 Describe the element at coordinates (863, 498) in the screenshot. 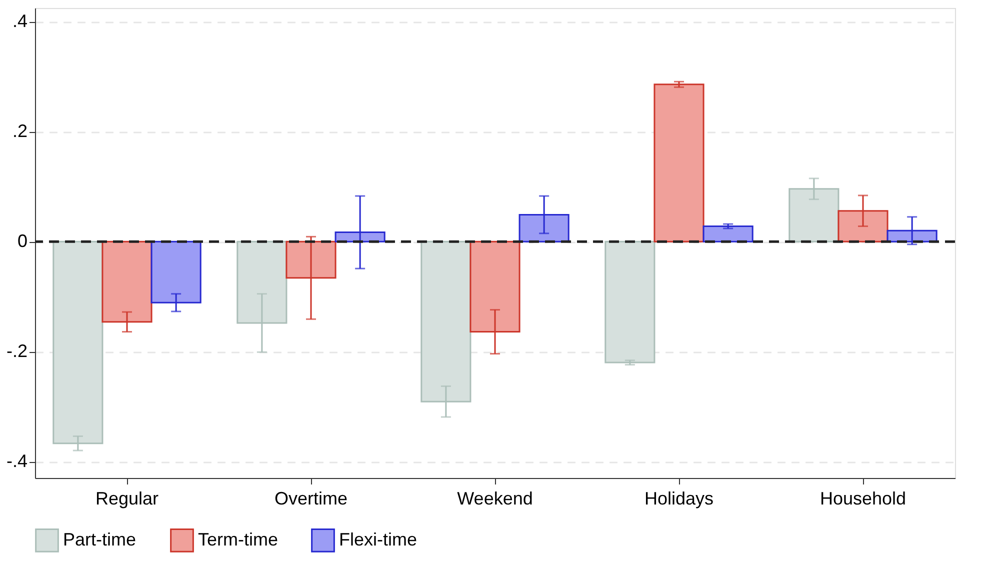

I see `x-tick-label: Household` at that location.